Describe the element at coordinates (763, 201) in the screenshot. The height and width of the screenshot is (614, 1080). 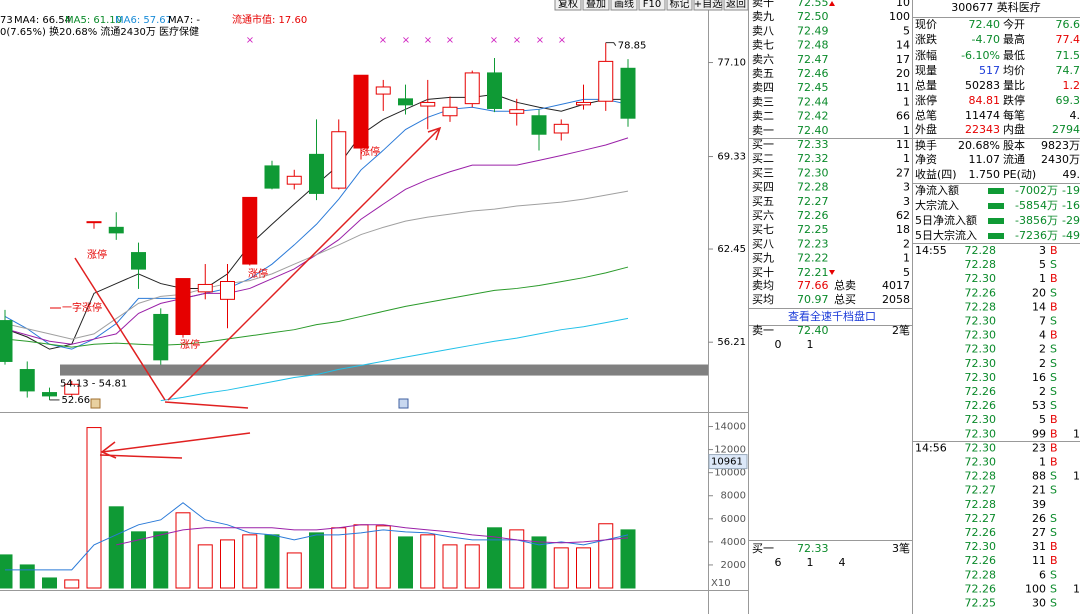
I see `level-label: 买五` at that location.